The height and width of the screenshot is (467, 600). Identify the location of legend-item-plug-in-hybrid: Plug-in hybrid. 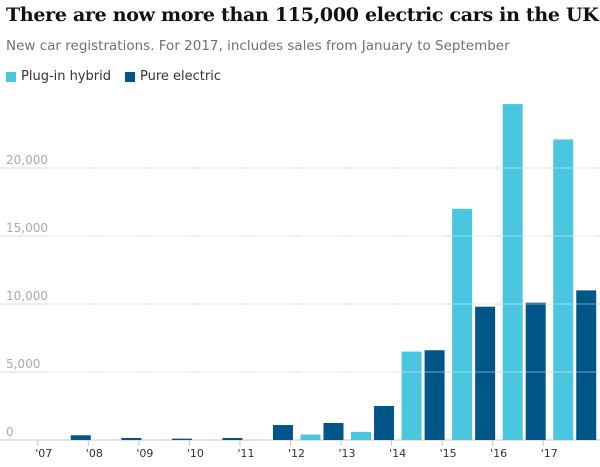
(58, 76).